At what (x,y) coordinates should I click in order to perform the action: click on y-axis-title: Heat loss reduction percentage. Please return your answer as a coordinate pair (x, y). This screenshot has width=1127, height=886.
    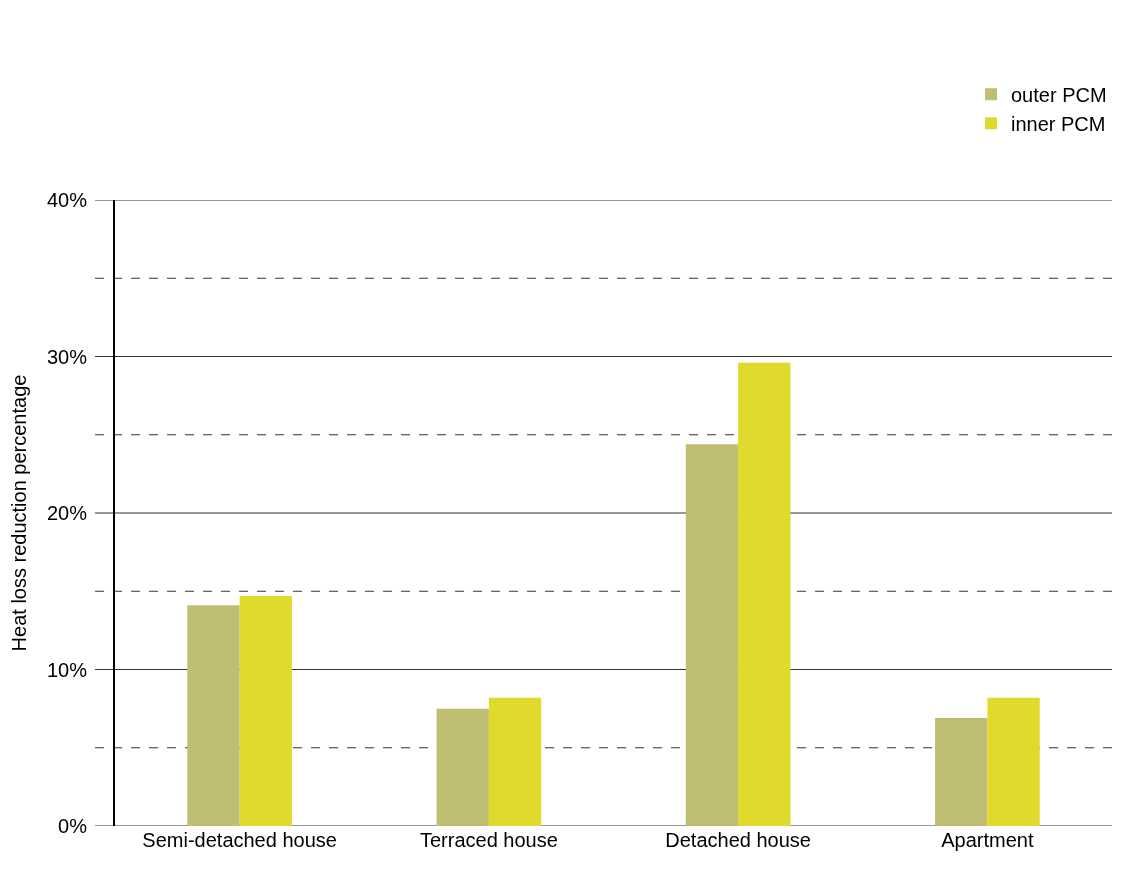
    Looking at the image, I should click on (18, 513).